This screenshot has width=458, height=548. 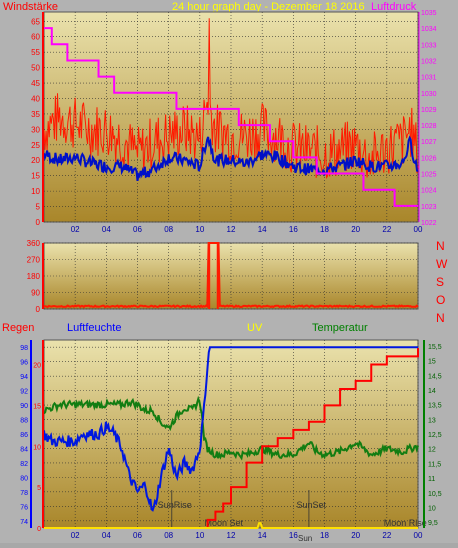 What do you see at coordinates (305, 538) in the screenshot?
I see `sun-small-label: Sun` at bounding box center [305, 538].